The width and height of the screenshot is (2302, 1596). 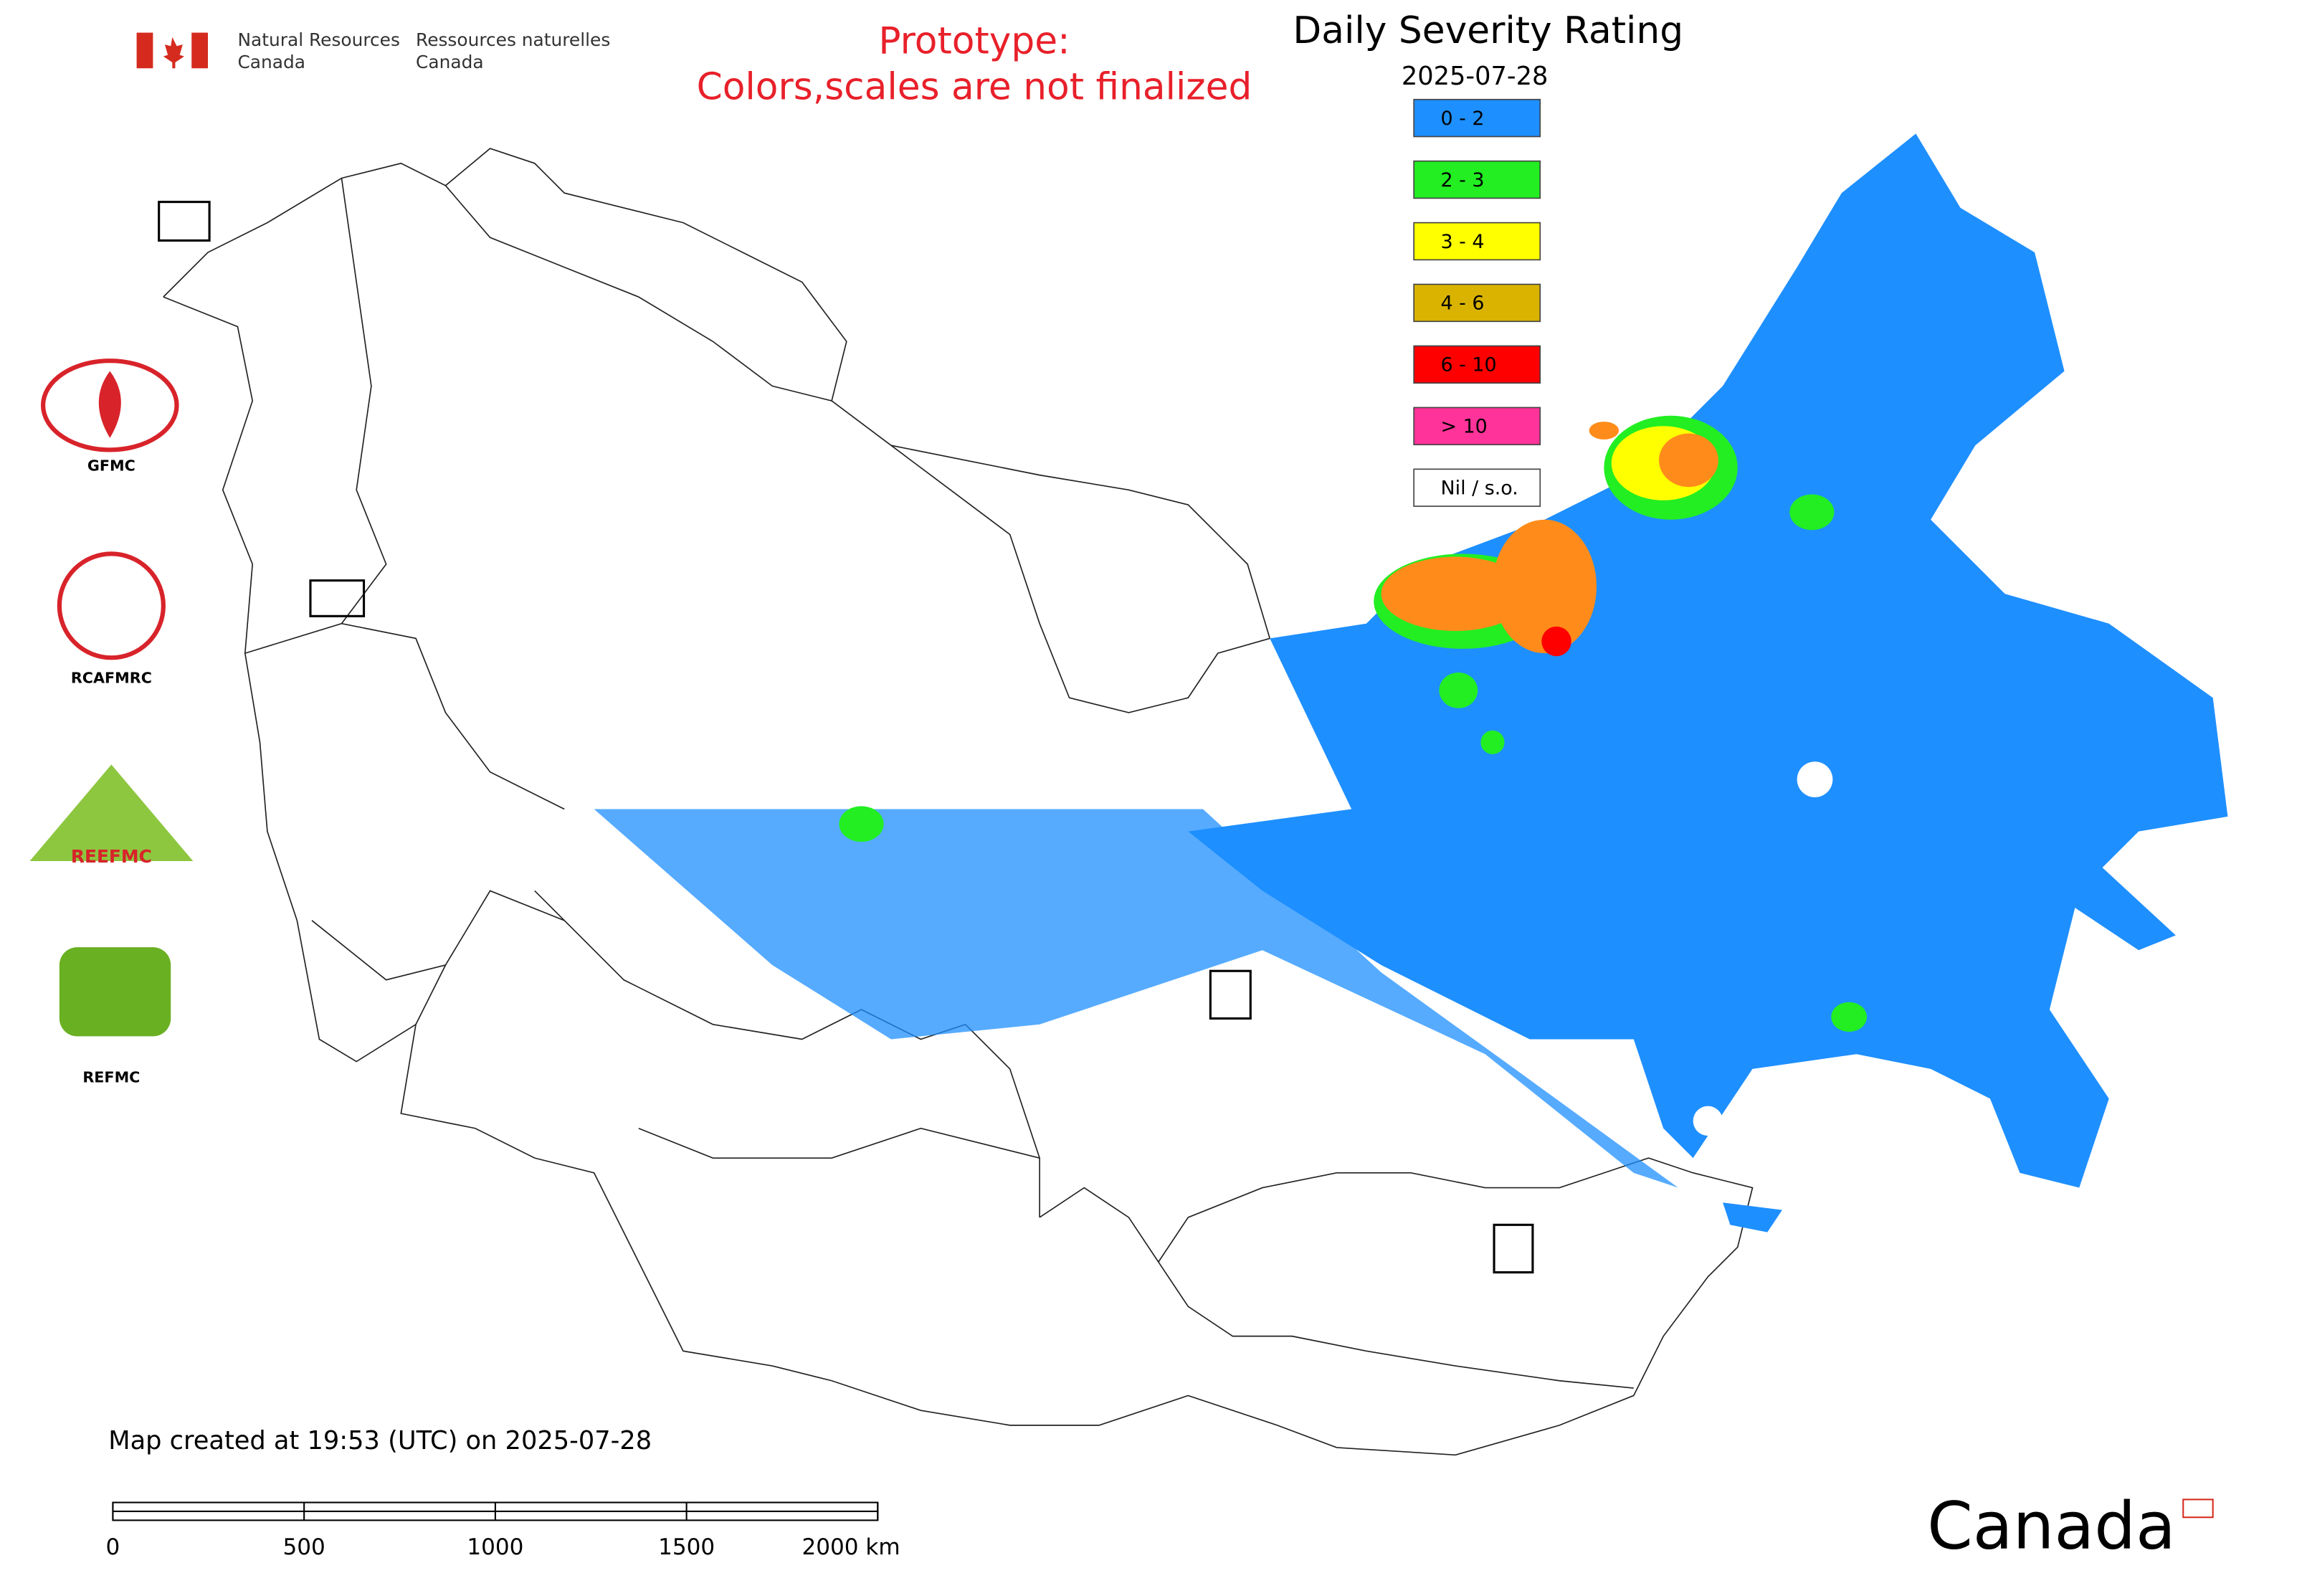 What do you see at coordinates (2198, 1508) in the screenshot?
I see `wordmark-flag` at bounding box center [2198, 1508].